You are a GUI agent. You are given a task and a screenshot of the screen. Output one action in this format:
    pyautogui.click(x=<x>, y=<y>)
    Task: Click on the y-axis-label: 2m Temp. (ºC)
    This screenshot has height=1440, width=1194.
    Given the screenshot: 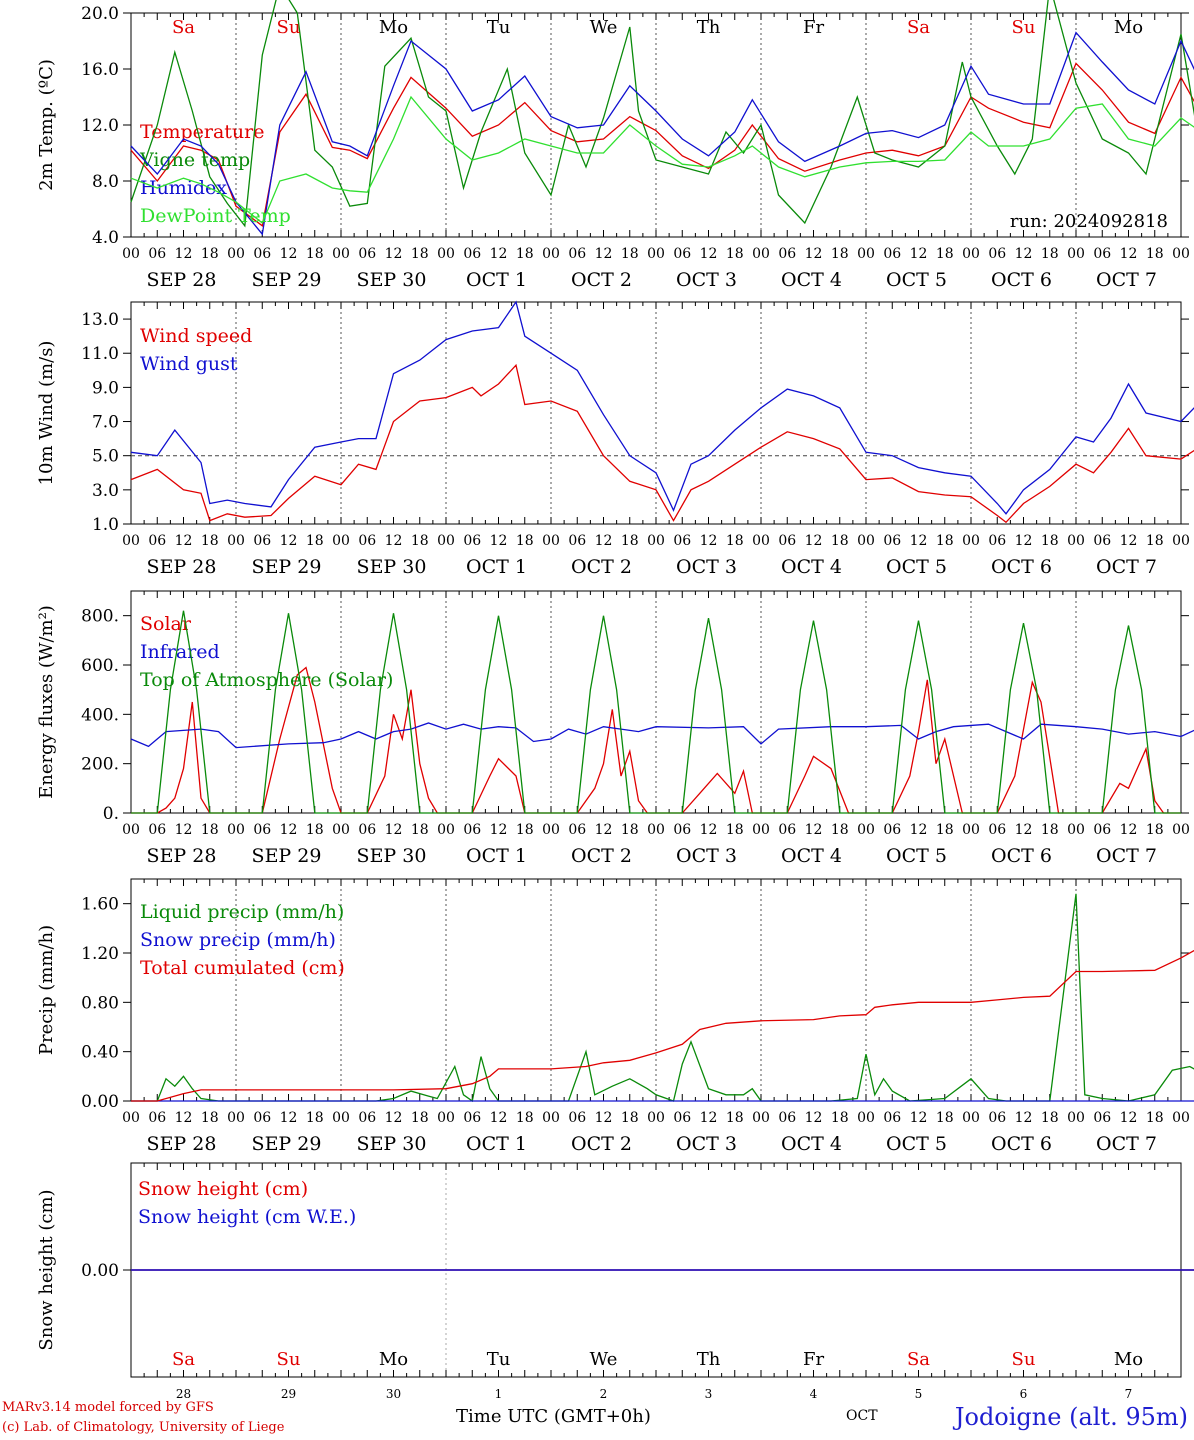 What is the action you would take?
    pyautogui.click(x=46, y=125)
    